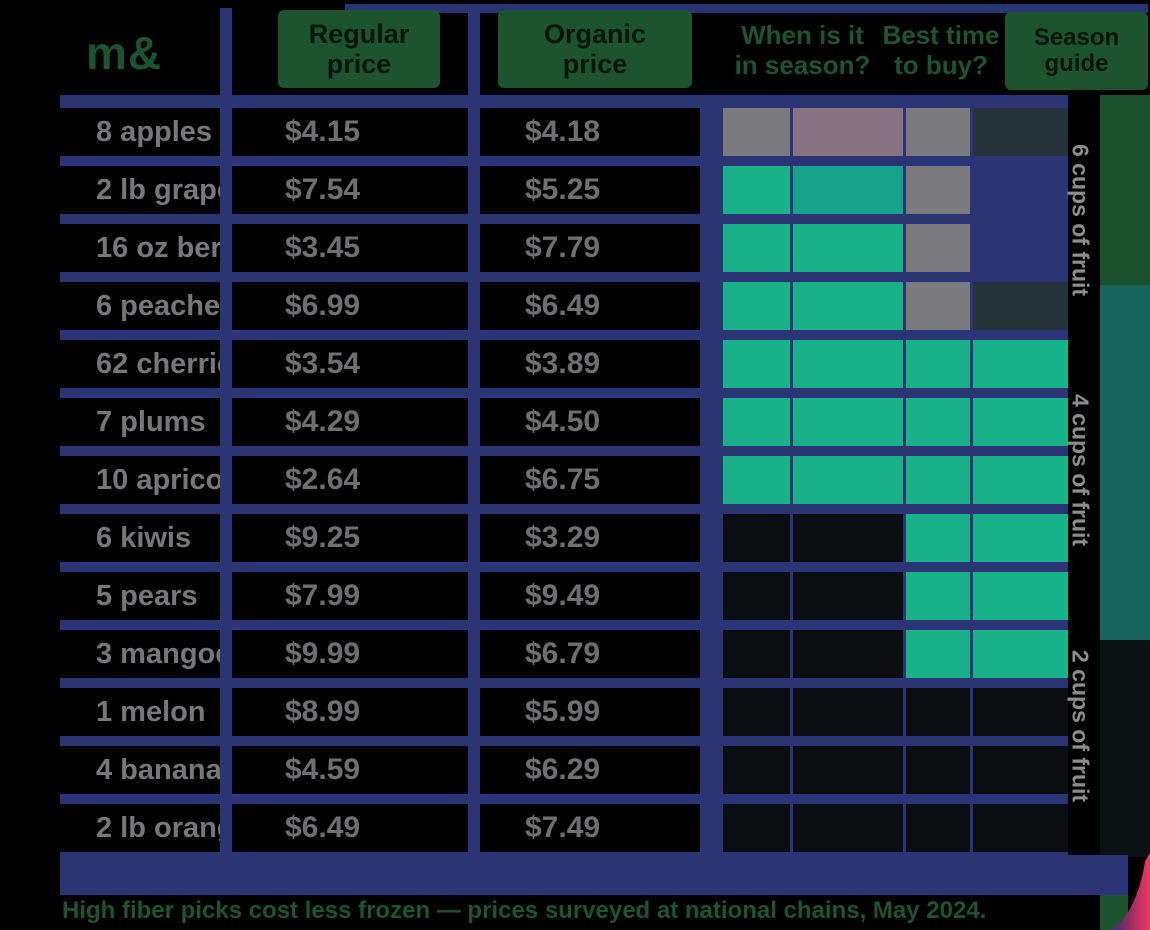 The height and width of the screenshot is (930, 1150). I want to click on footer-bar, so click(580, 875).